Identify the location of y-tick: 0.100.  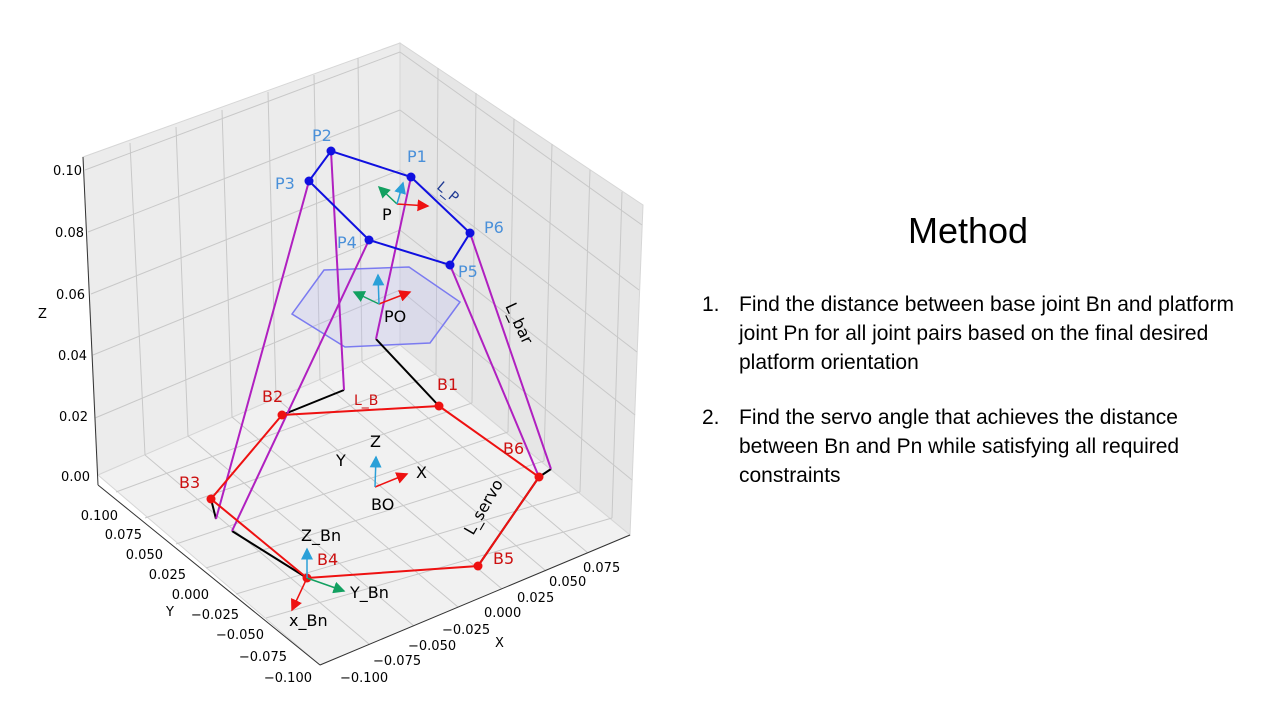
(99, 516).